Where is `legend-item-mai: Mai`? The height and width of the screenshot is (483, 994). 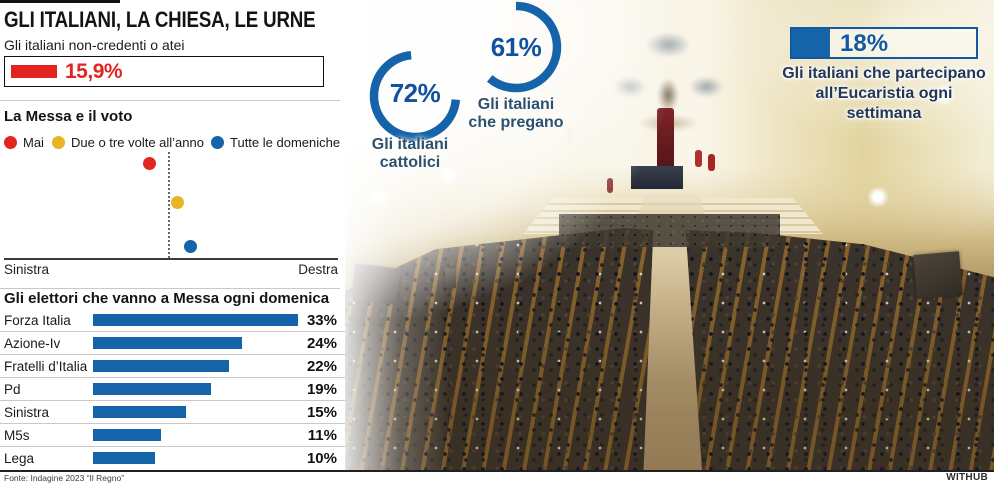
legend-item-mai: Mai is located at coordinates (24, 142).